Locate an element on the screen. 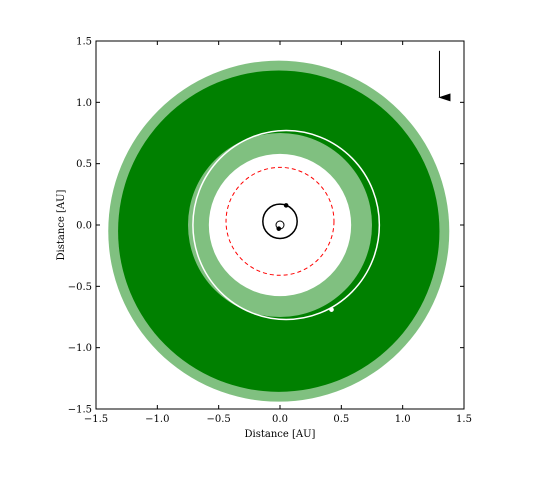 The width and height of the screenshot is (546, 489). y-axis-title: Distance [AU] is located at coordinates (61, 224).